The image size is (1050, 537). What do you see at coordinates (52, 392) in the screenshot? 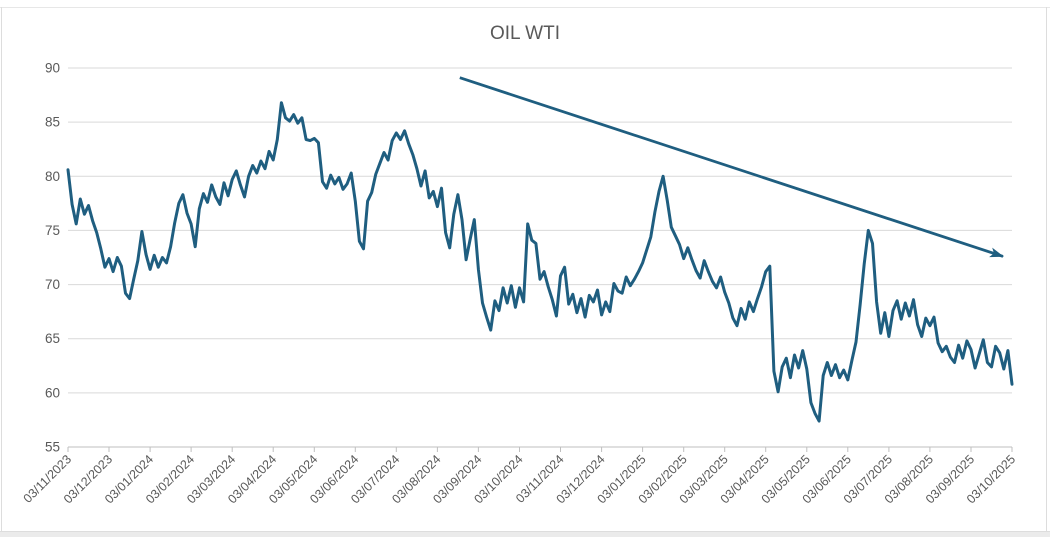
I see `y-axis-tick-label: 60` at bounding box center [52, 392].